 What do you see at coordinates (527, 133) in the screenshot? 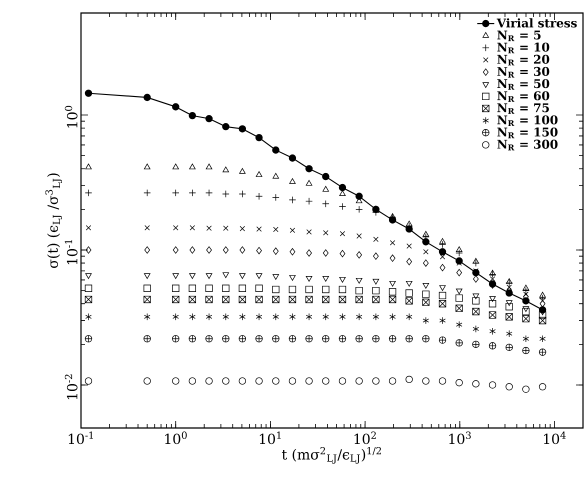
I see `legend-label: N$_{R}$ = 150` at bounding box center [527, 133].